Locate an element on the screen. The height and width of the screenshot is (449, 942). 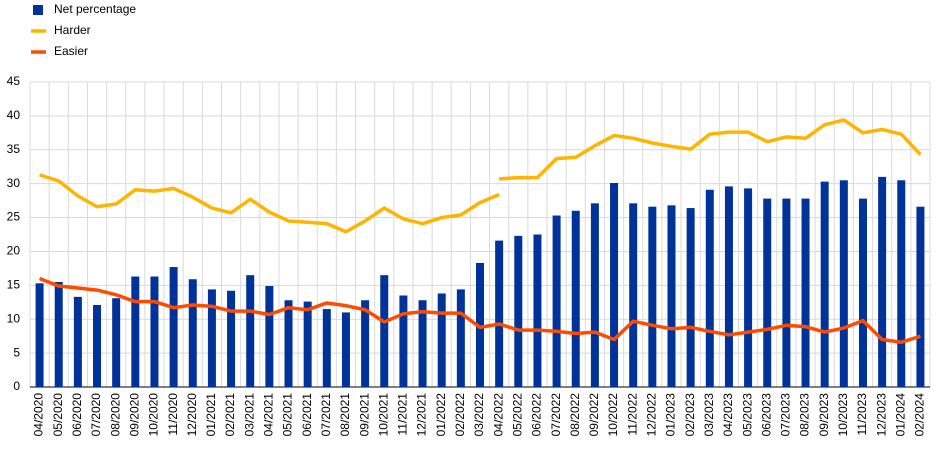
y-tick-label: 10 is located at coordinates (14, 318).